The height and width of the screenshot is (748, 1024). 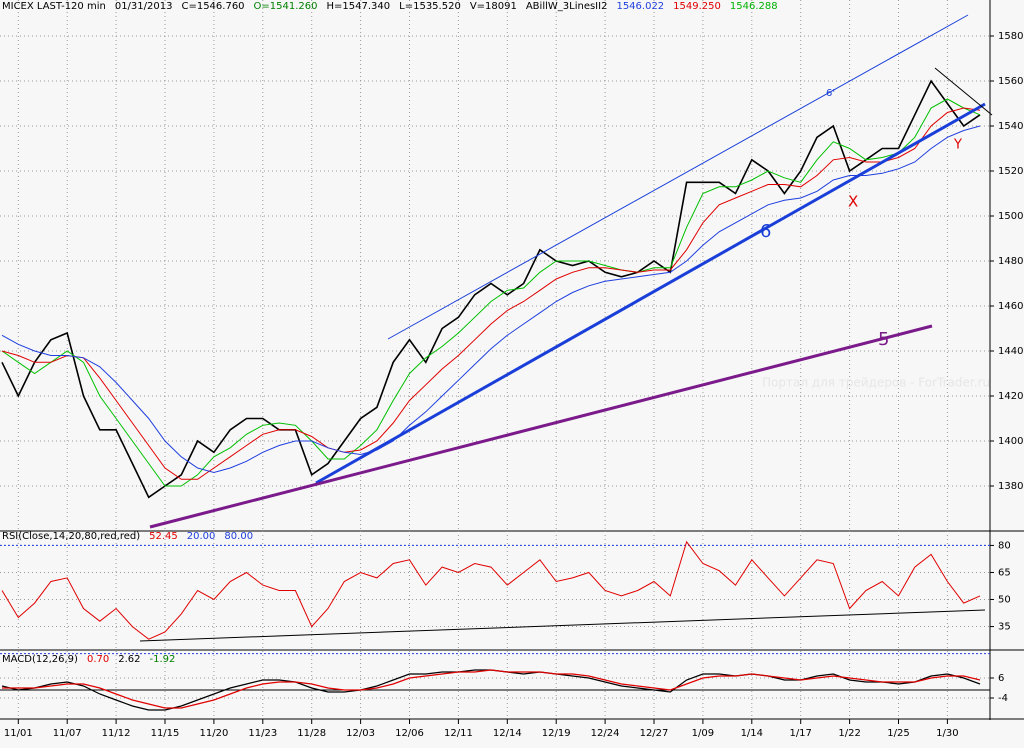 I want to click on x-tick-label: 1/14, so click(x=752, y=733).